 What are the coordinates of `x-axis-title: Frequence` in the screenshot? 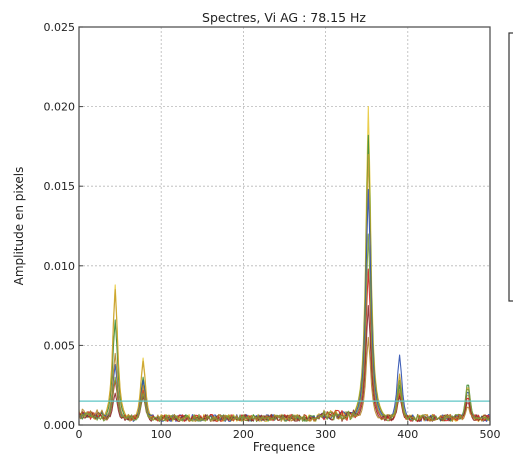 It's located at (284, 447).